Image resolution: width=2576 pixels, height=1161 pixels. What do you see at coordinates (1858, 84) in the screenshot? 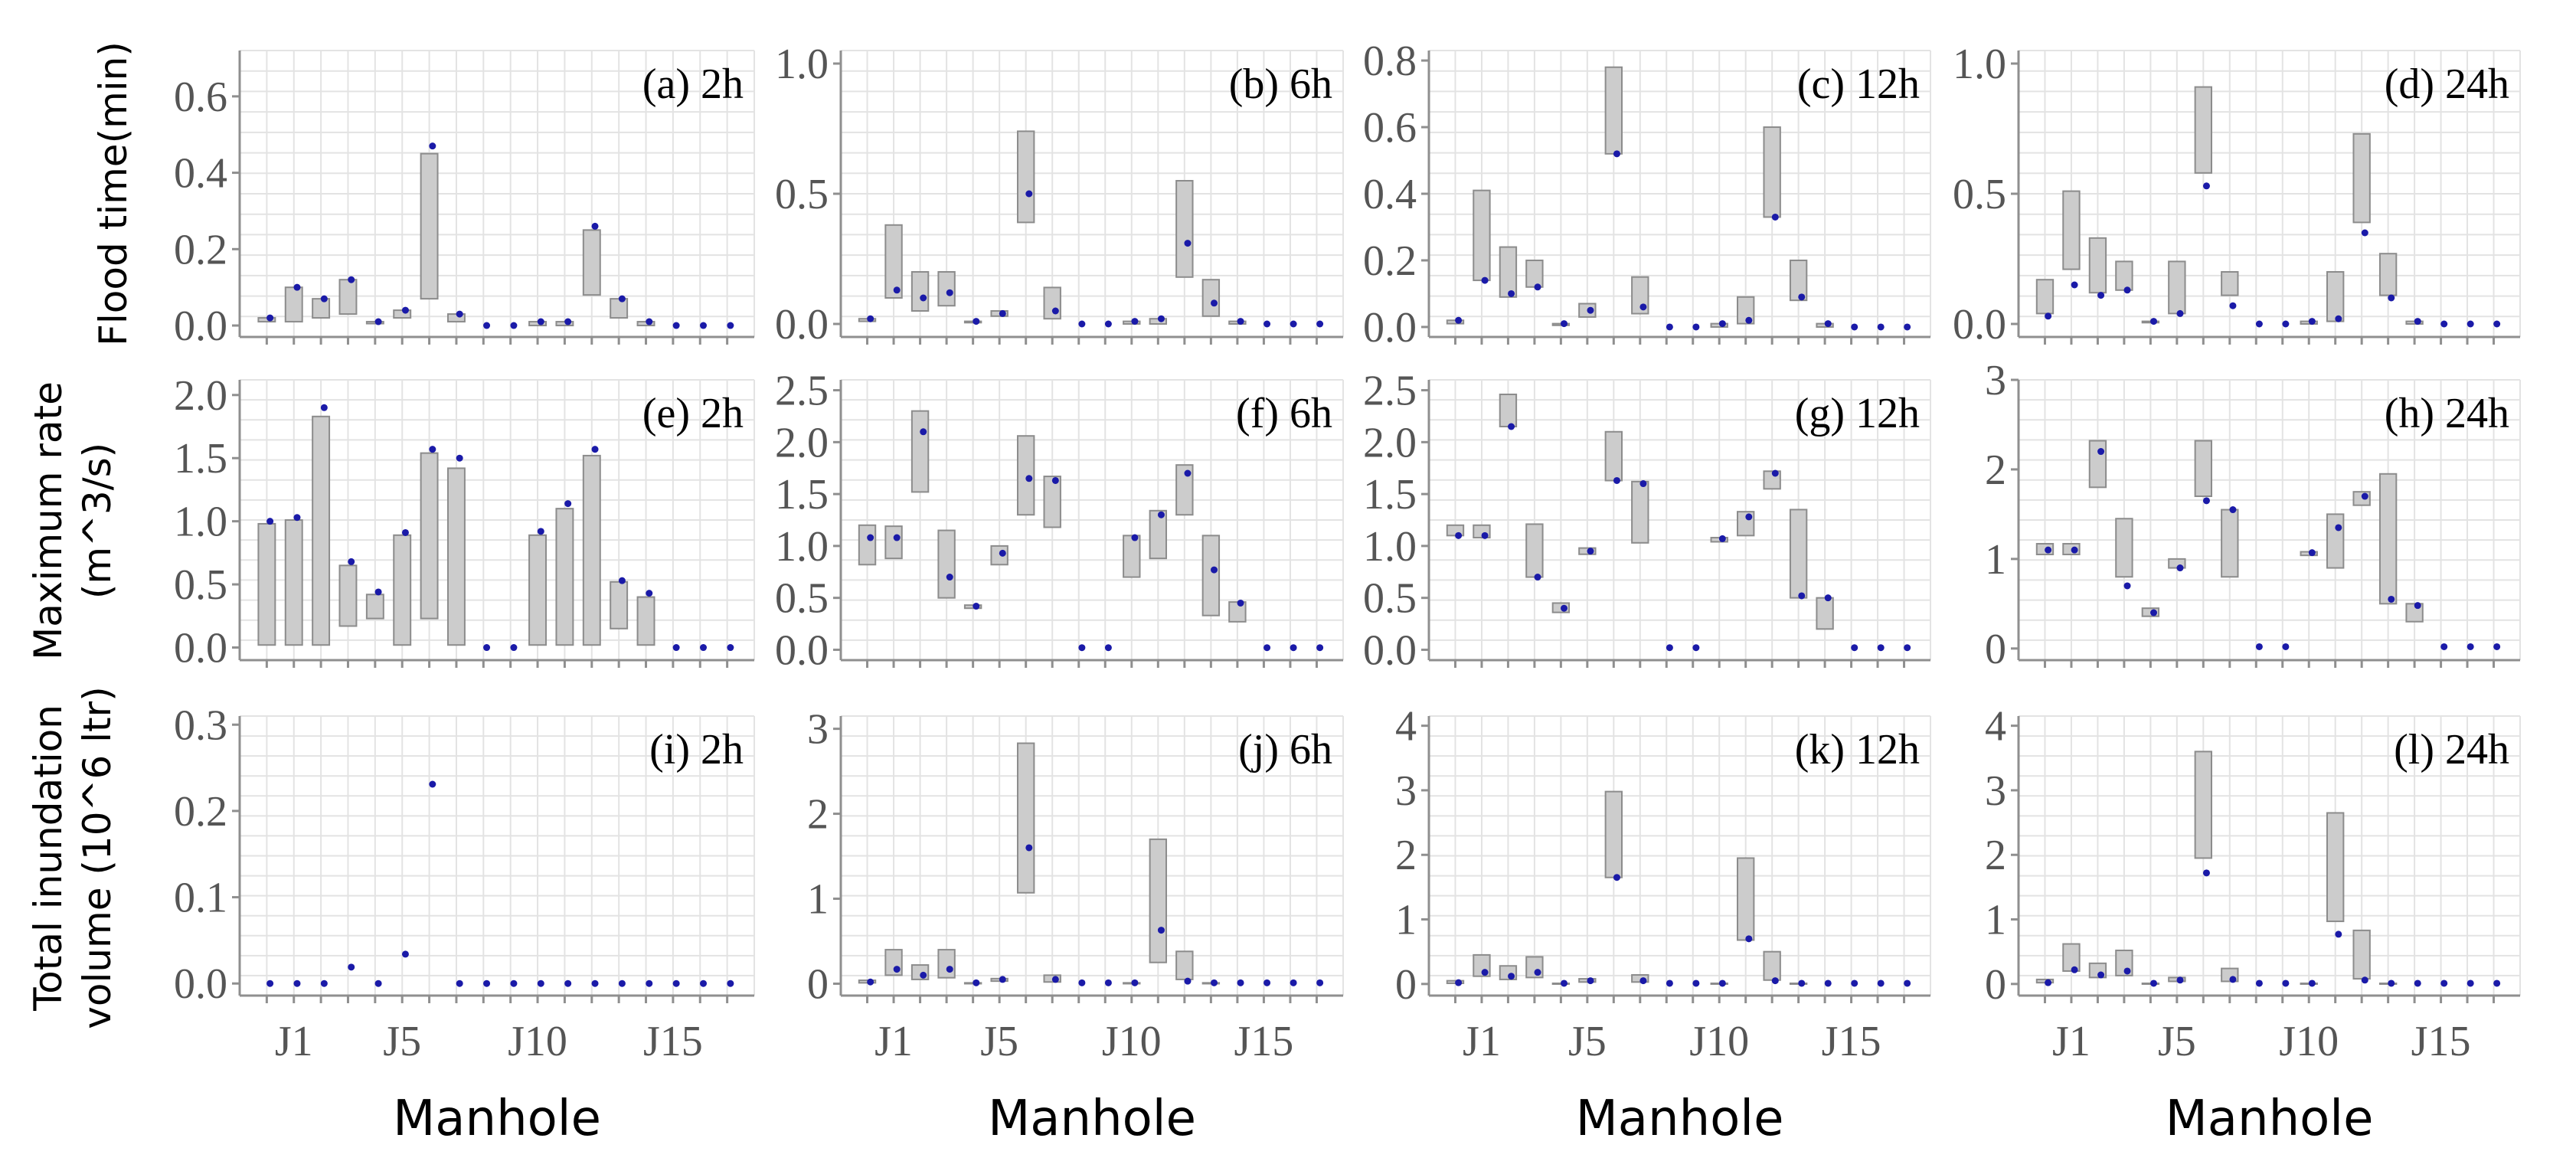
I see `panel-label: (c) 12h` at bounding box center [1858, 84].